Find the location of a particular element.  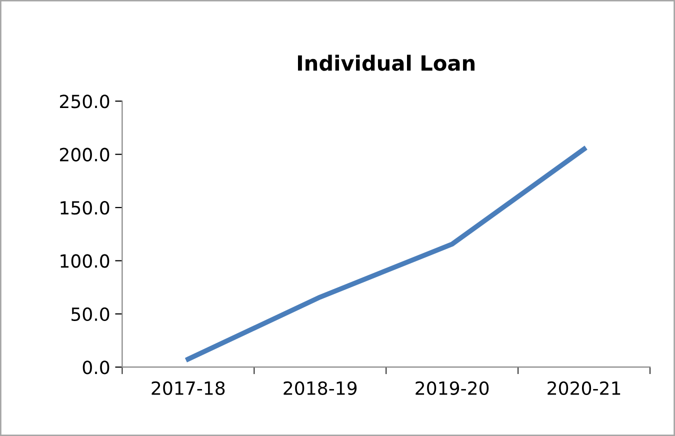

chart-title: Individual Loan is located at coordinates (386, 62).